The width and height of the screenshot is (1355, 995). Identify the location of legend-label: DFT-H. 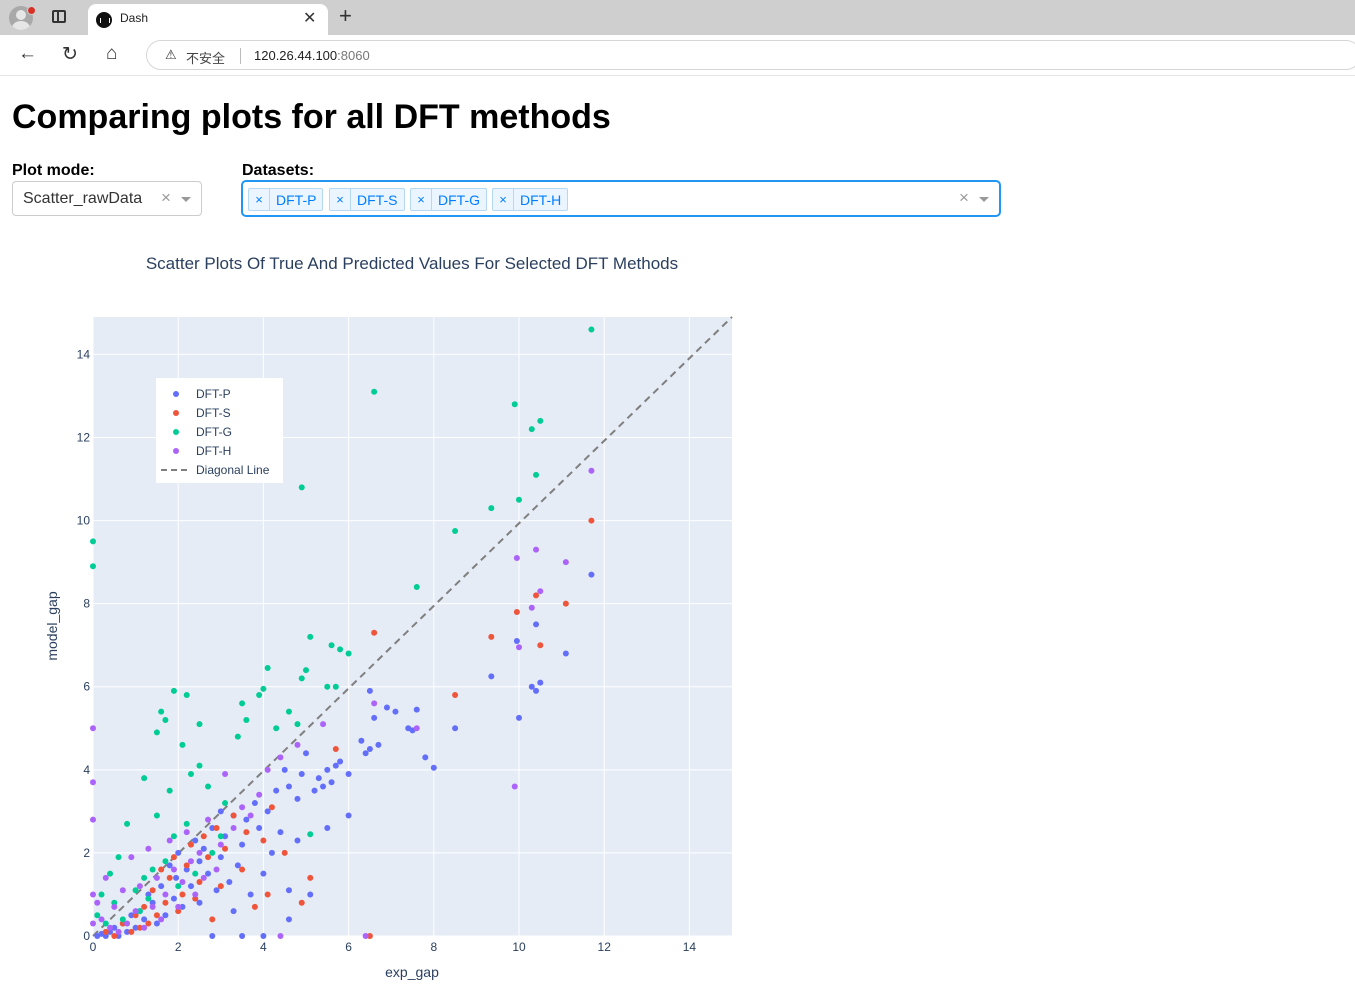
(213, 451).